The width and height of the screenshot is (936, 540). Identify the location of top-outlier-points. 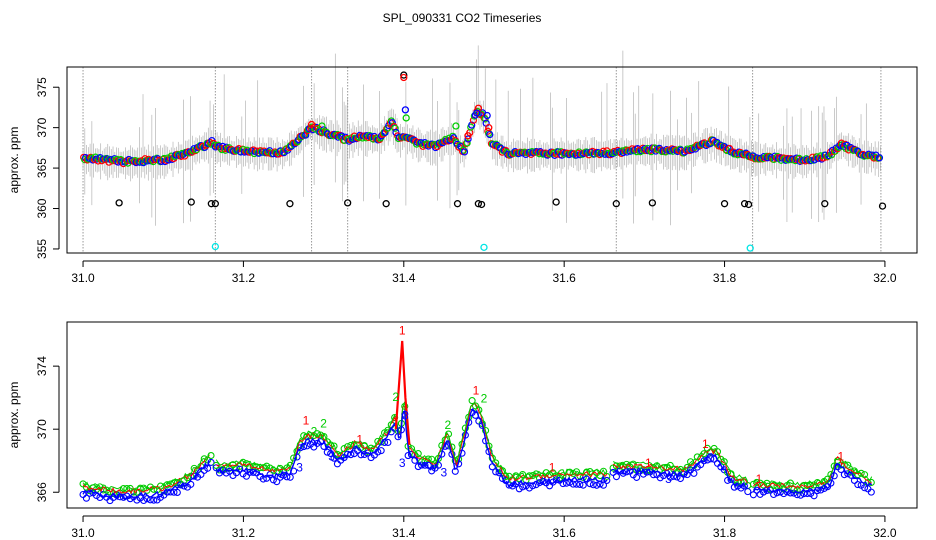
(501, 225).